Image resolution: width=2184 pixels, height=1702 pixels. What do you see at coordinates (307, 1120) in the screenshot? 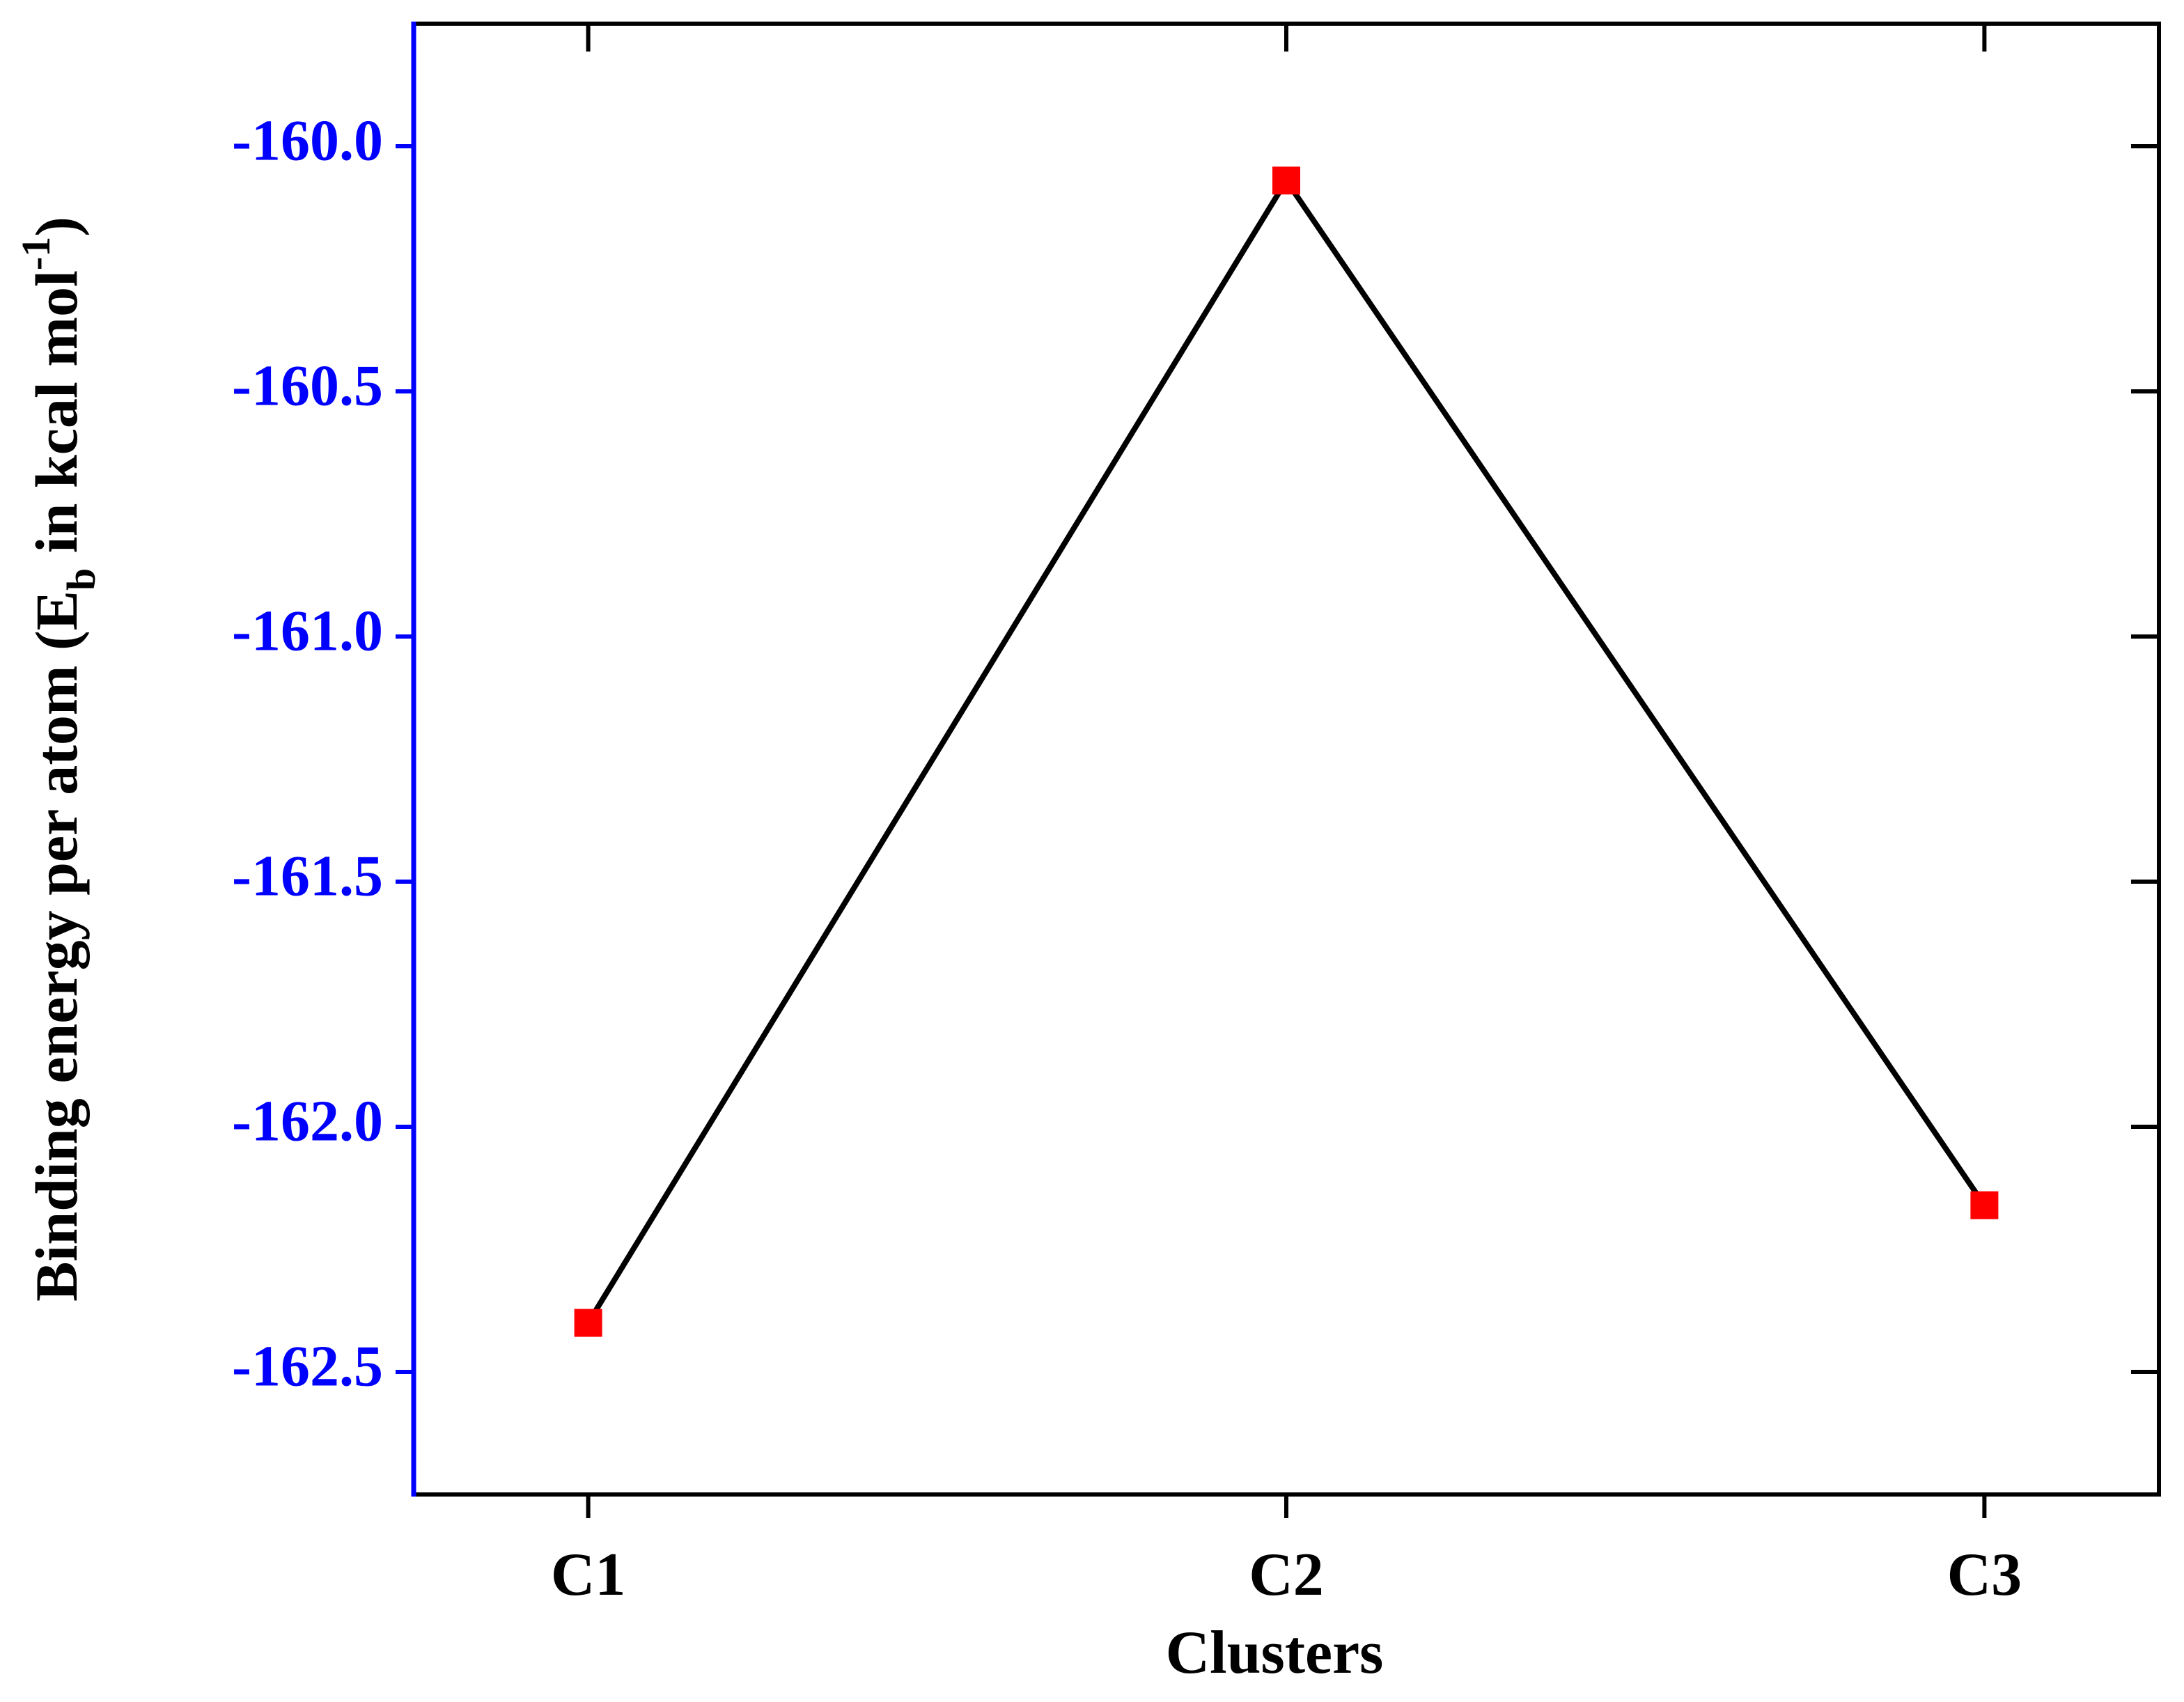
I see `y-tick-label: -162.0` at bounding box center [307, 1120].